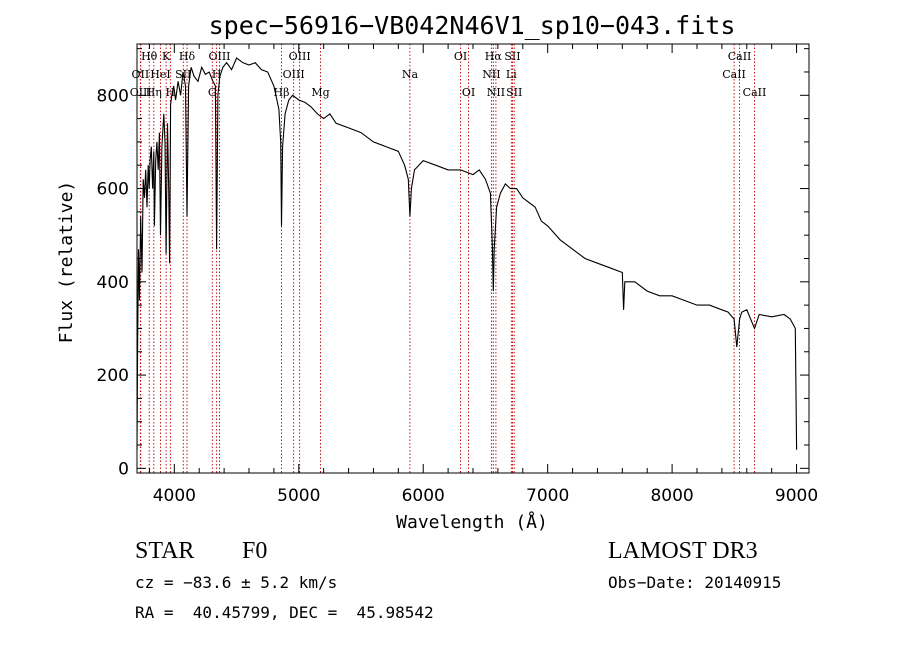 The image size is (900, 649). Describe the element at coordinates (511, 74) in the screenshot. I see `spectral-line-label: Li` at that location.